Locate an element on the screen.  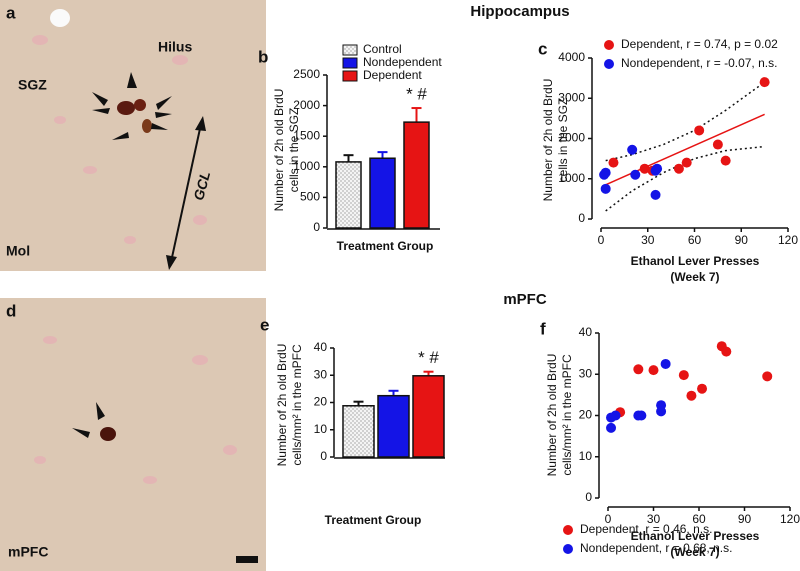
panel-letter: d is located at coordinates (11, 310).